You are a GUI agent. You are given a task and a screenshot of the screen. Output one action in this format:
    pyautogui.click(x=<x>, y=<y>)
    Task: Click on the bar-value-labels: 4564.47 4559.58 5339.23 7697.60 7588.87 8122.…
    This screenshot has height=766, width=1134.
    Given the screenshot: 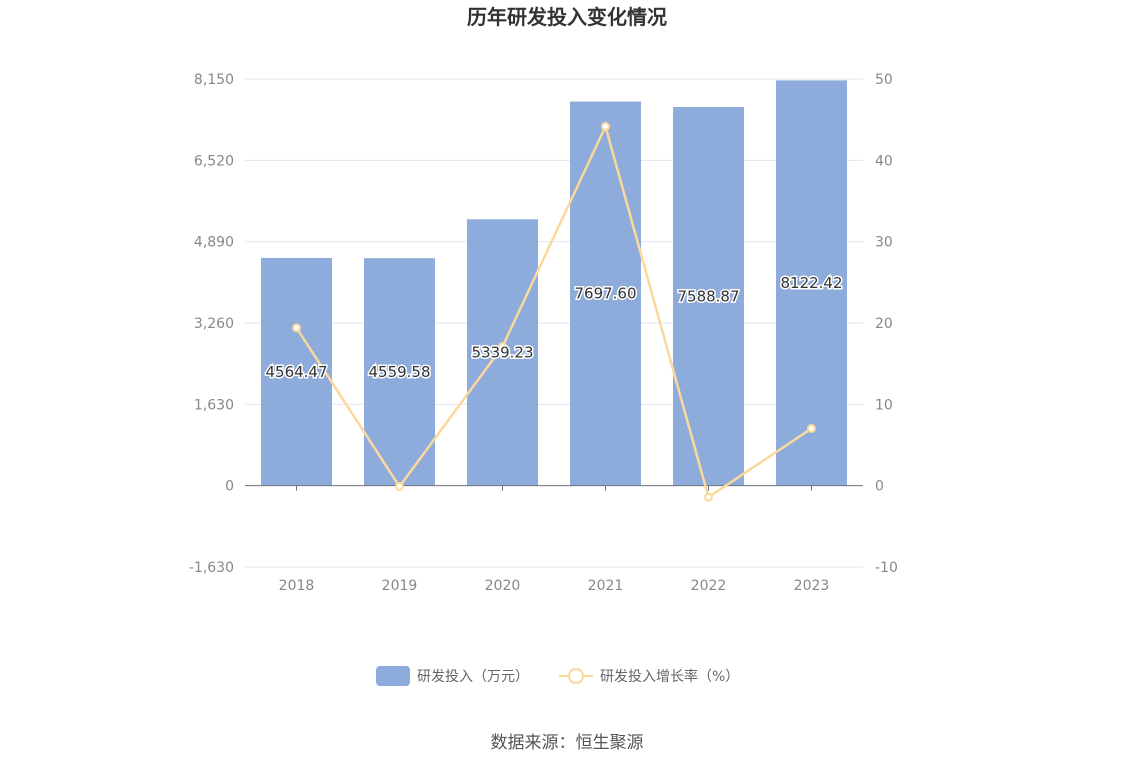 What is the action you would take?
    pyautogui.click(x=554, y=328)
    